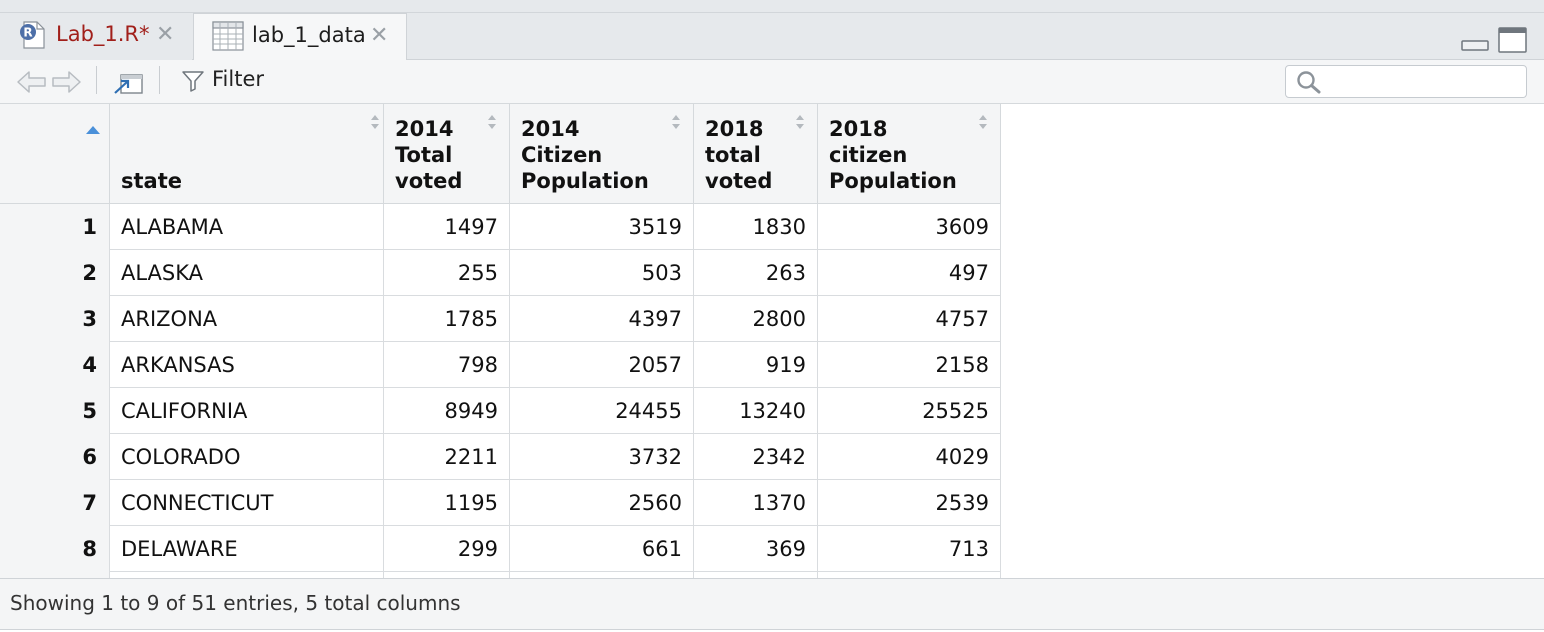 This screenshot has width=1544, height=632. Describe the element at coordinates (756, 457) in the screenshot. I see `cell-2018-total-voted: 2342` at that location.